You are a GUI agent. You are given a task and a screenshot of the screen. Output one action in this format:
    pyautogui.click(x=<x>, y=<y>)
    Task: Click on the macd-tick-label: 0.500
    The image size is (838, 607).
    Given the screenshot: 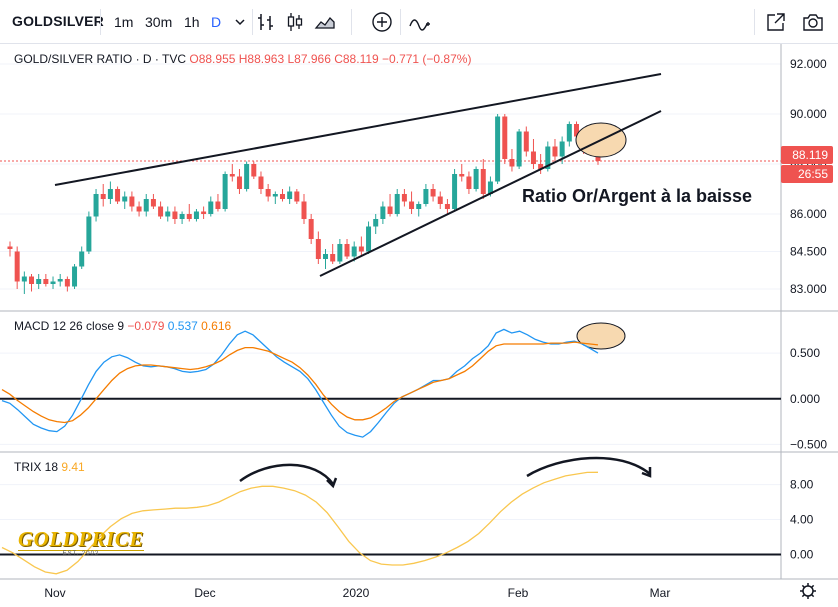 What is the action you would take?
    pyautogui.click(x=805, y=353)
    